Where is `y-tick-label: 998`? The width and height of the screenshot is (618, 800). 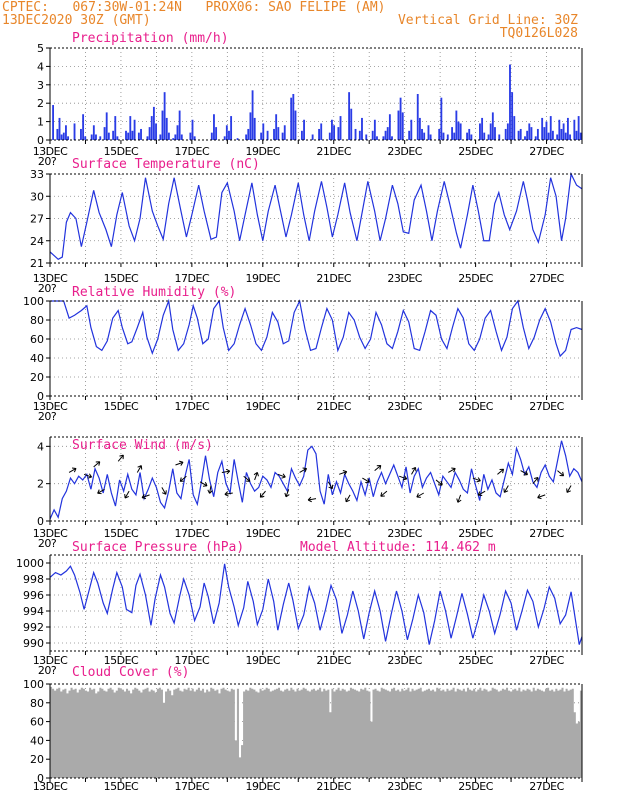
y-tick-label: 998 is located at coordinates (33, 579).